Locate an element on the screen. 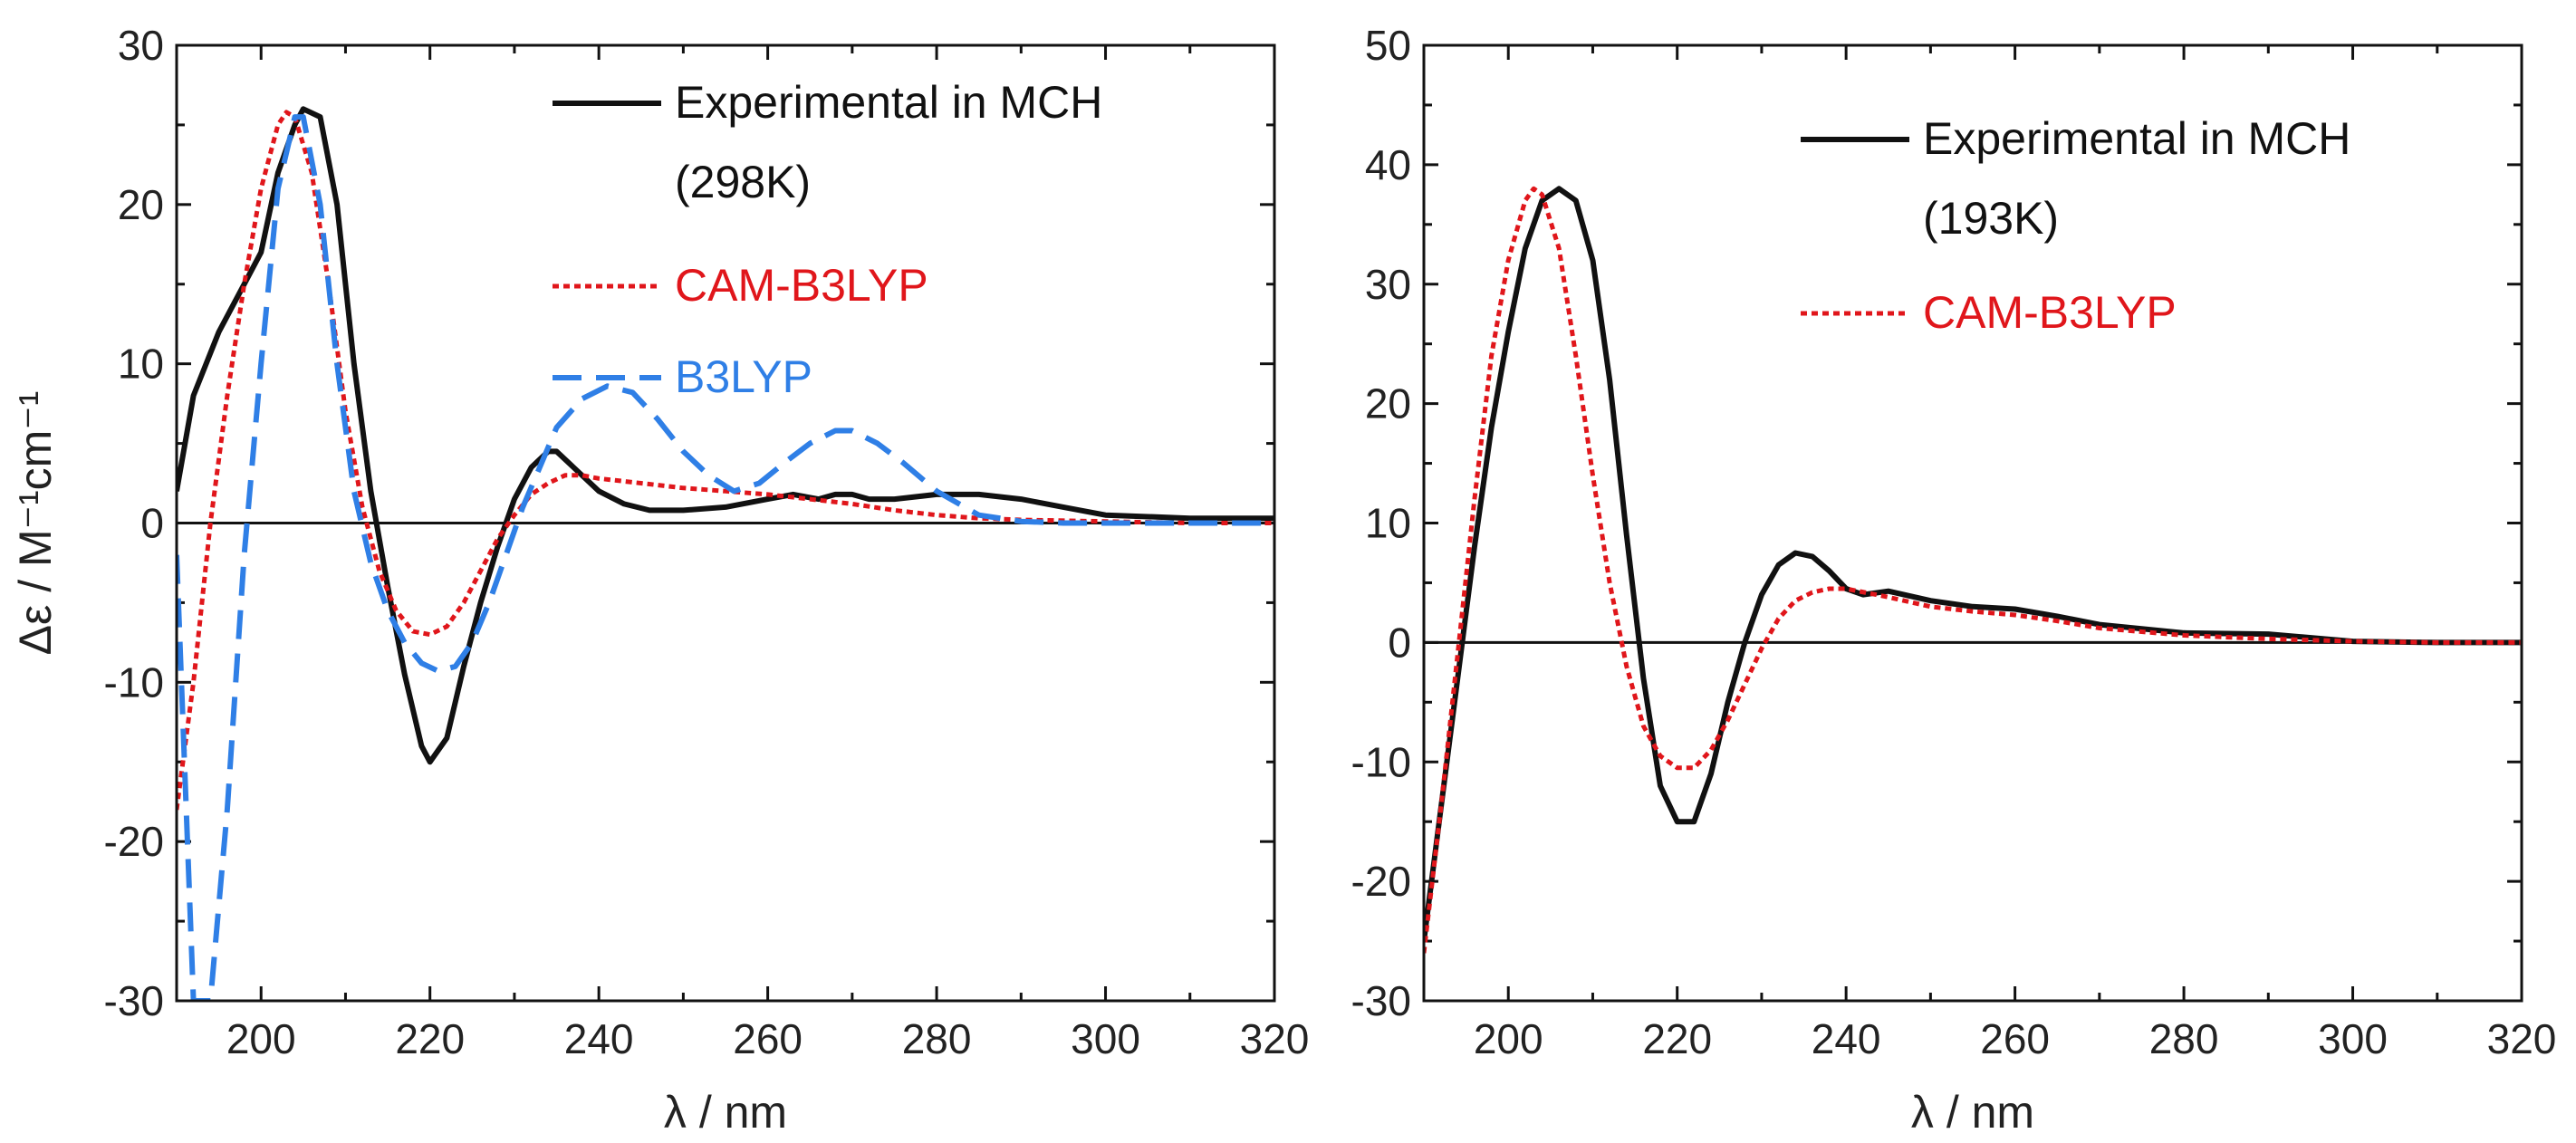  legend-label: B3LYP is located at coordinates (743, 376).